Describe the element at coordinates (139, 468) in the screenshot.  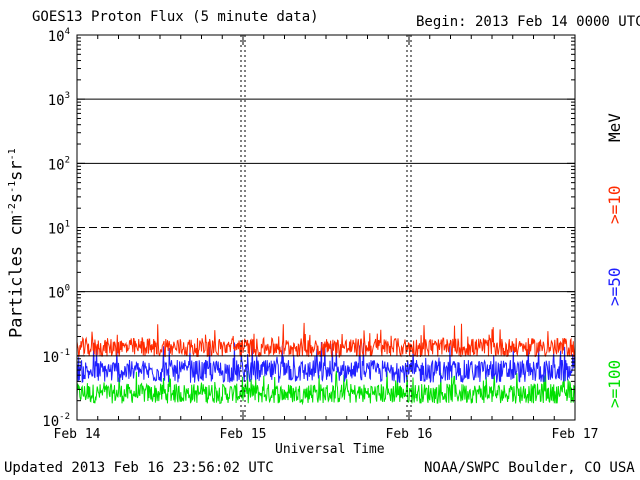
I see `updated-timestamp: Updated 2013 Feb 16 23:56:02 UTC` at that location.